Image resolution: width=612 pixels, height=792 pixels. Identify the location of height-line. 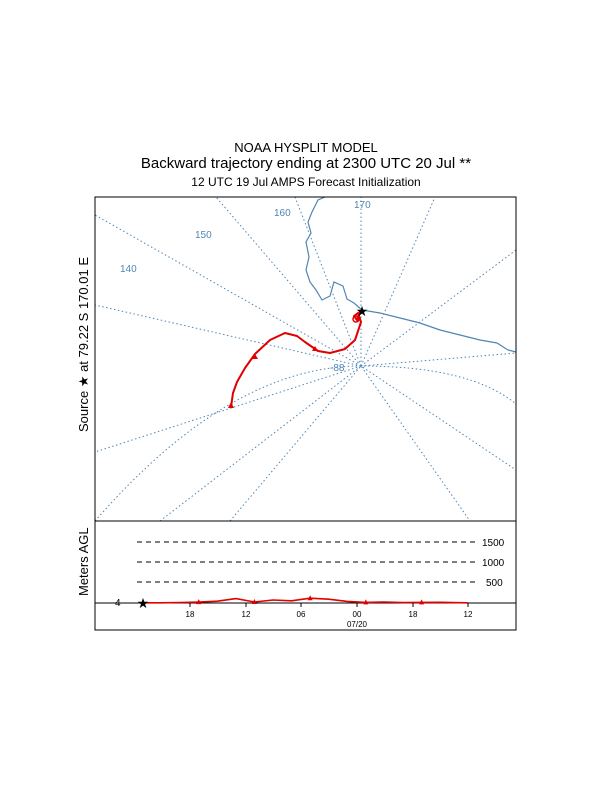
(306, 600).